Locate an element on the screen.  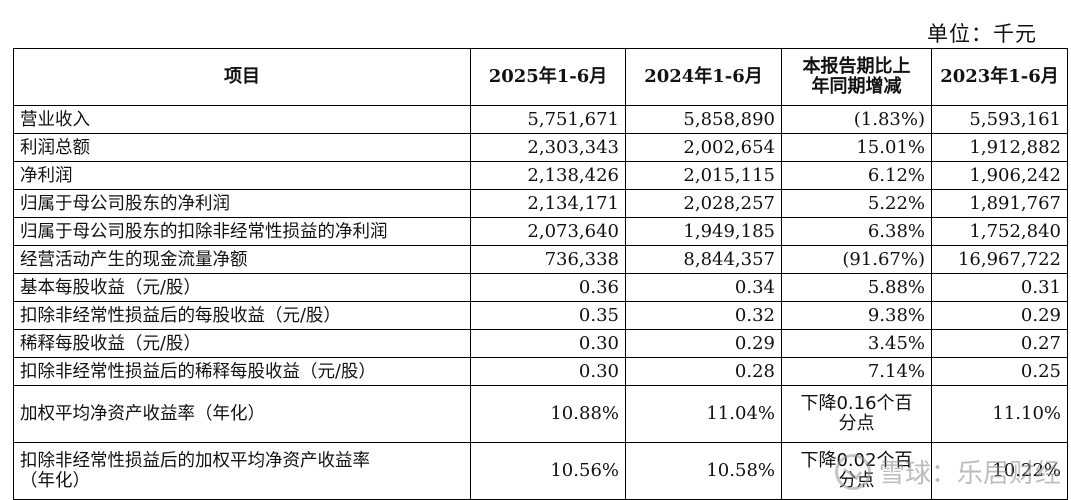
row-value-2025: 10.88% is located at coordinates (548, 414).